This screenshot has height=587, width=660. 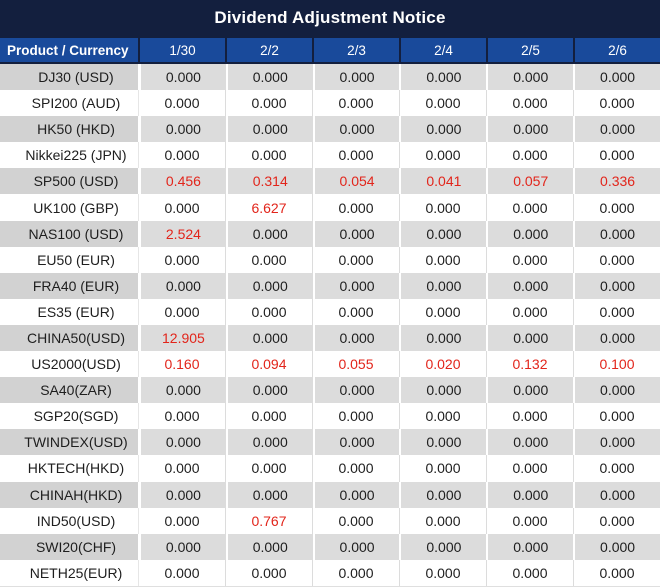 What do you see at coordinates (69, 233) in the screenshot?
I see `product-cell: NAS100 (USD)` at bounding box center [69, 233].